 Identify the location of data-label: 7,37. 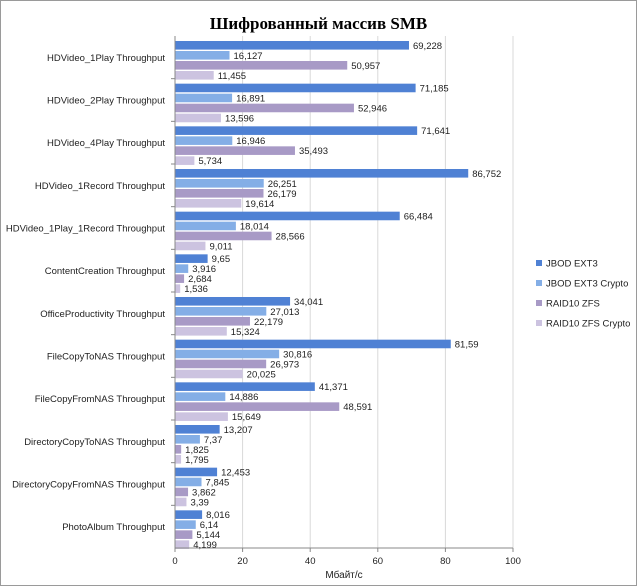
(213, 440).